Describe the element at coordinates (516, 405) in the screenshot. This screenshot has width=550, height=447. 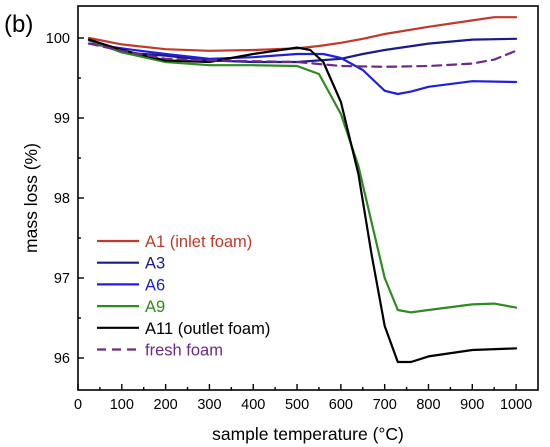
I see `x-tick-label: 1000` at that location.